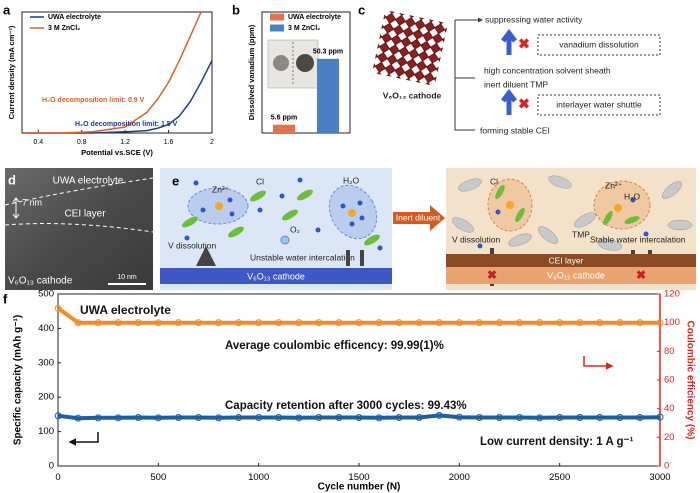  Describe the element at coordinates (40, 281) in the screenshot. I see `d-text: V₆O₁₃ cathode` at that location.